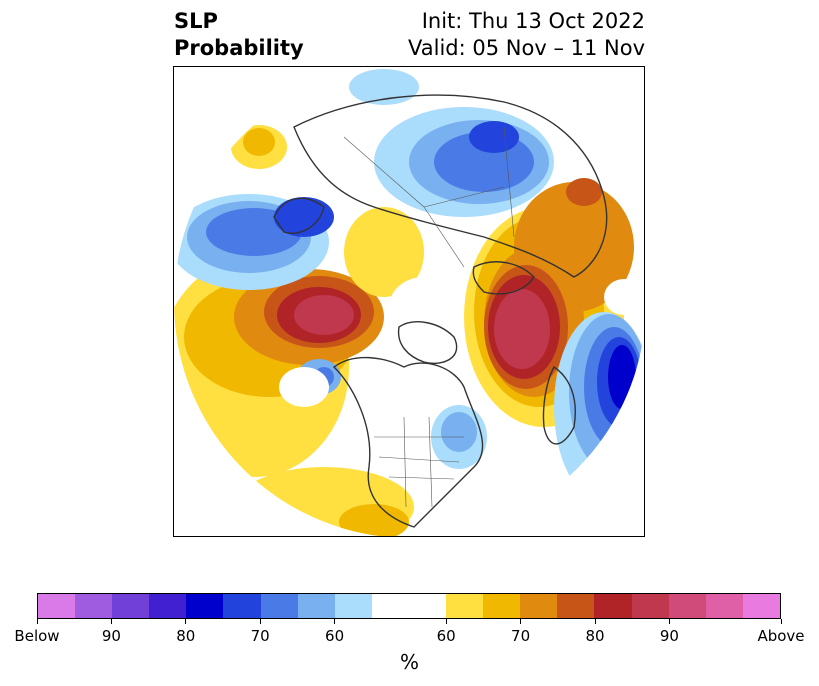 This screenshot has width=819, height=686. I want to click on valid-range: Valid: 05 Nov – 11 Nov, so click(526, 48).